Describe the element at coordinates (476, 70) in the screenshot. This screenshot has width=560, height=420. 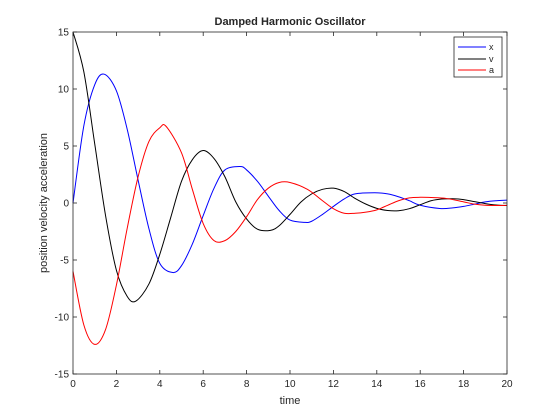
I see `legend-entry-a: a` at that location.